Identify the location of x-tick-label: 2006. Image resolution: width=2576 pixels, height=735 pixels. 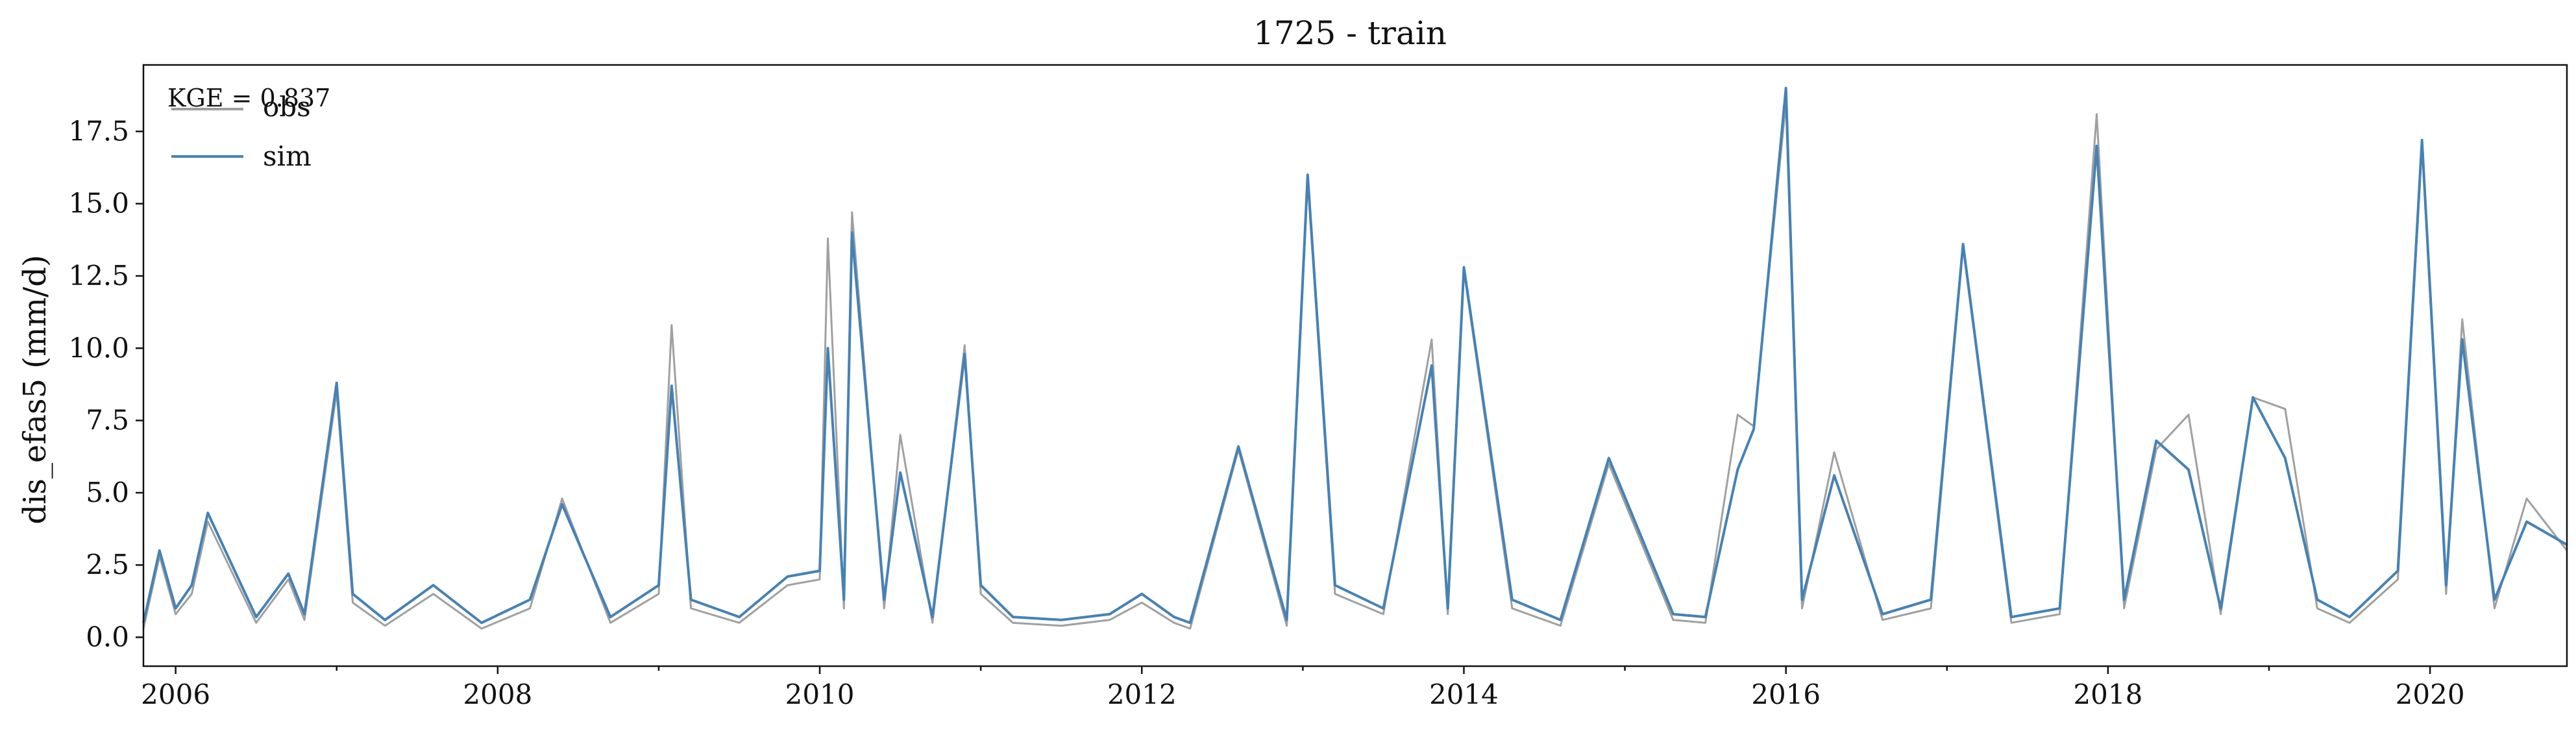
(175, 694).